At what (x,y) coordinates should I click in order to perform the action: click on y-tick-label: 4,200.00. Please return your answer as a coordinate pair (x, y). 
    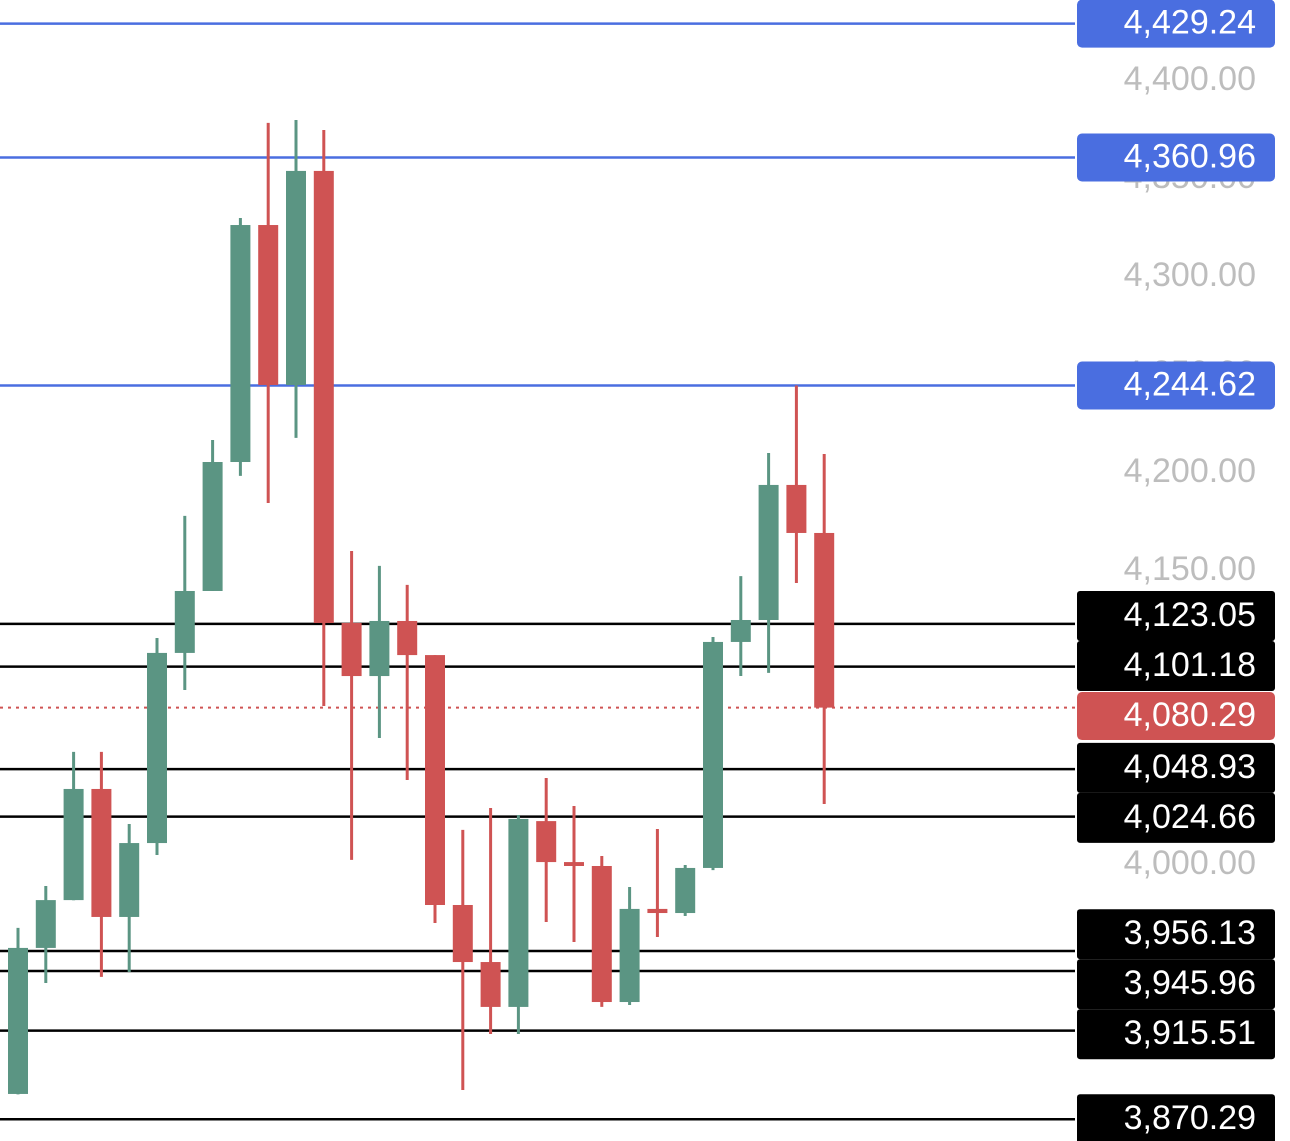
    Looking at the image, I should click on (1190, 471).